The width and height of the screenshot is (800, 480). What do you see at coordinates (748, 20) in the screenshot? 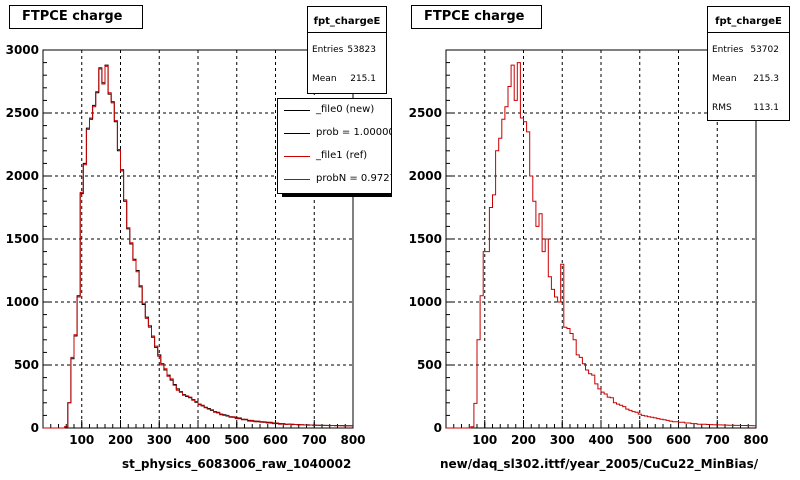
I see `panel2-stats-name: fpt_chargeE` at bounding box center [748, 20].